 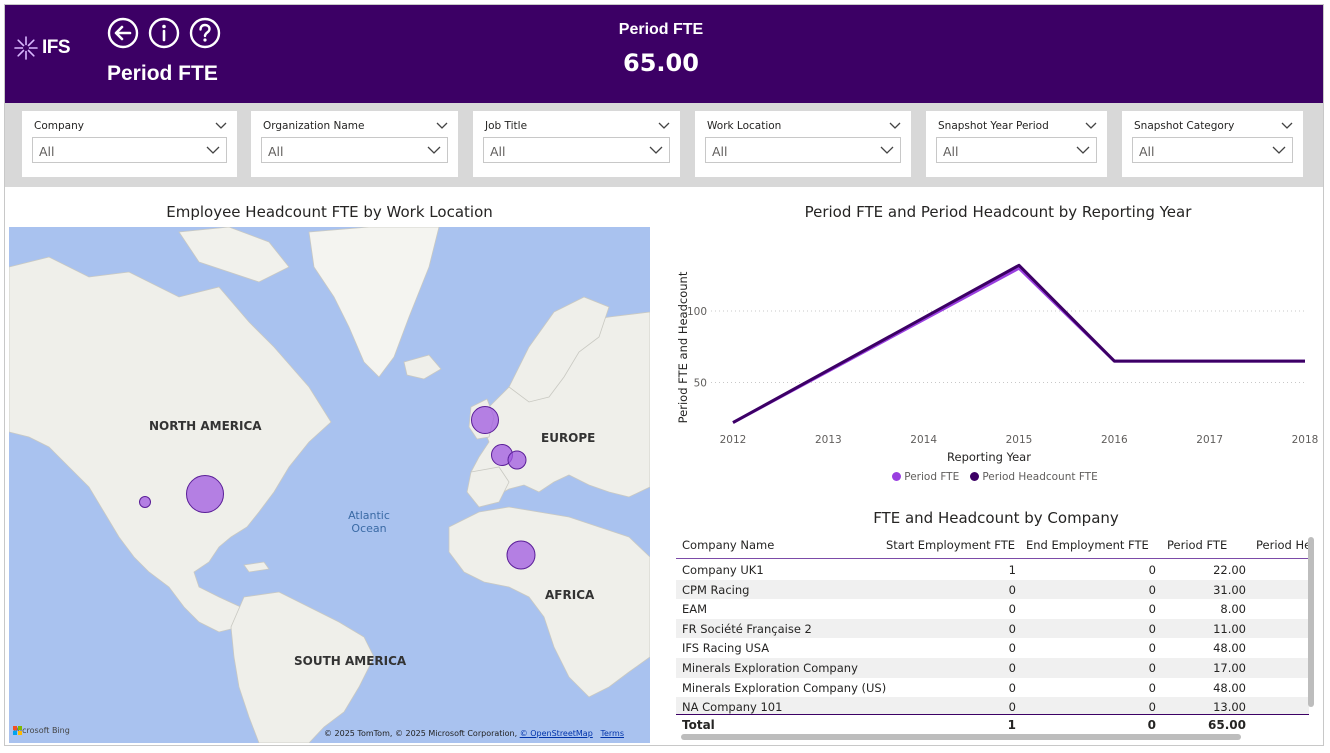 I want to click on table-row: CPM Racing 0 0 31.00, so click(x=992, y=589).